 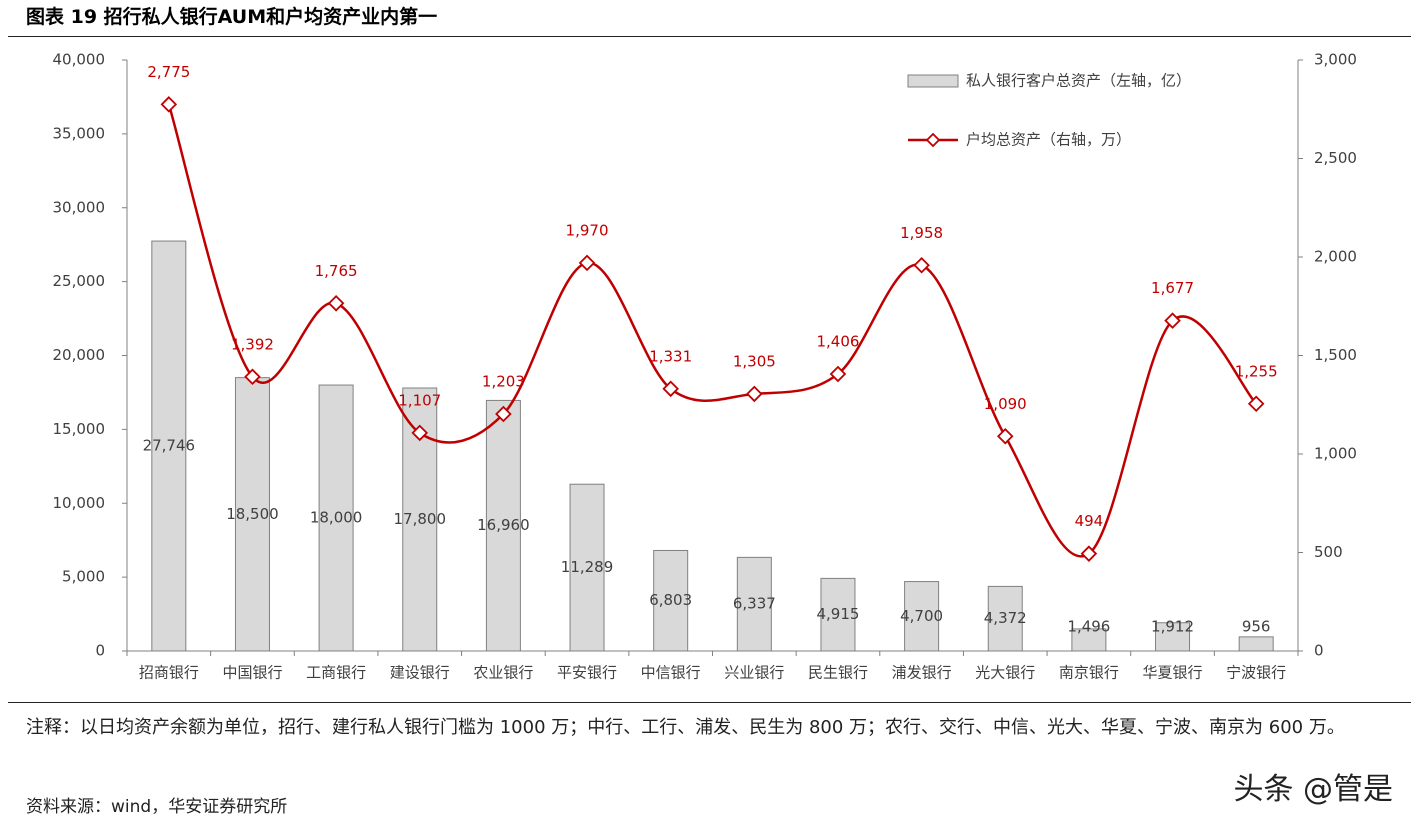 I want to click on chart-title: 图表 19 招行私人银行AUM和户均资产业内第一, so click(x=232, y=17).